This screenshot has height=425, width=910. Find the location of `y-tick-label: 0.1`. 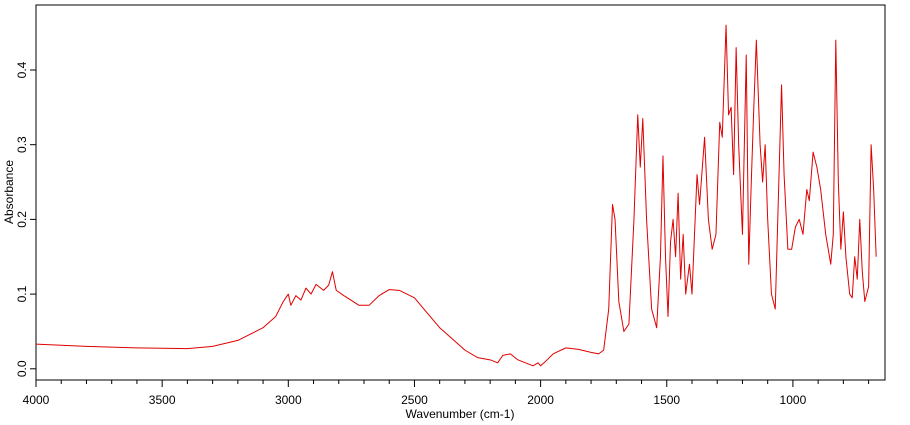

y-tick-label: 0.1 is located at coordinates (22, 293).